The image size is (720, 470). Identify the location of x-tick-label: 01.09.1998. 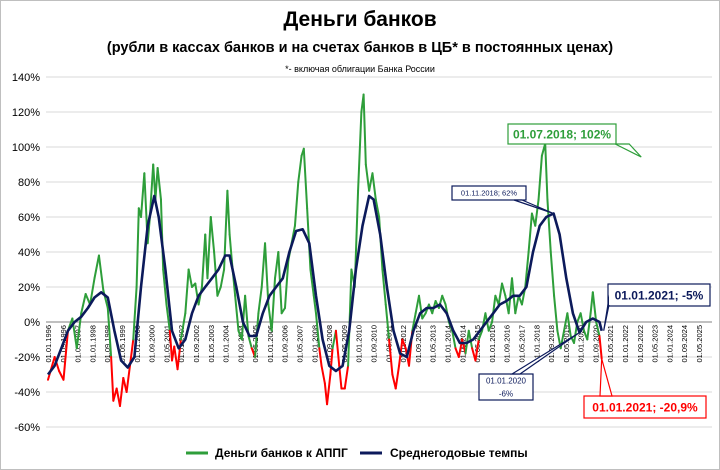
(107, 344).